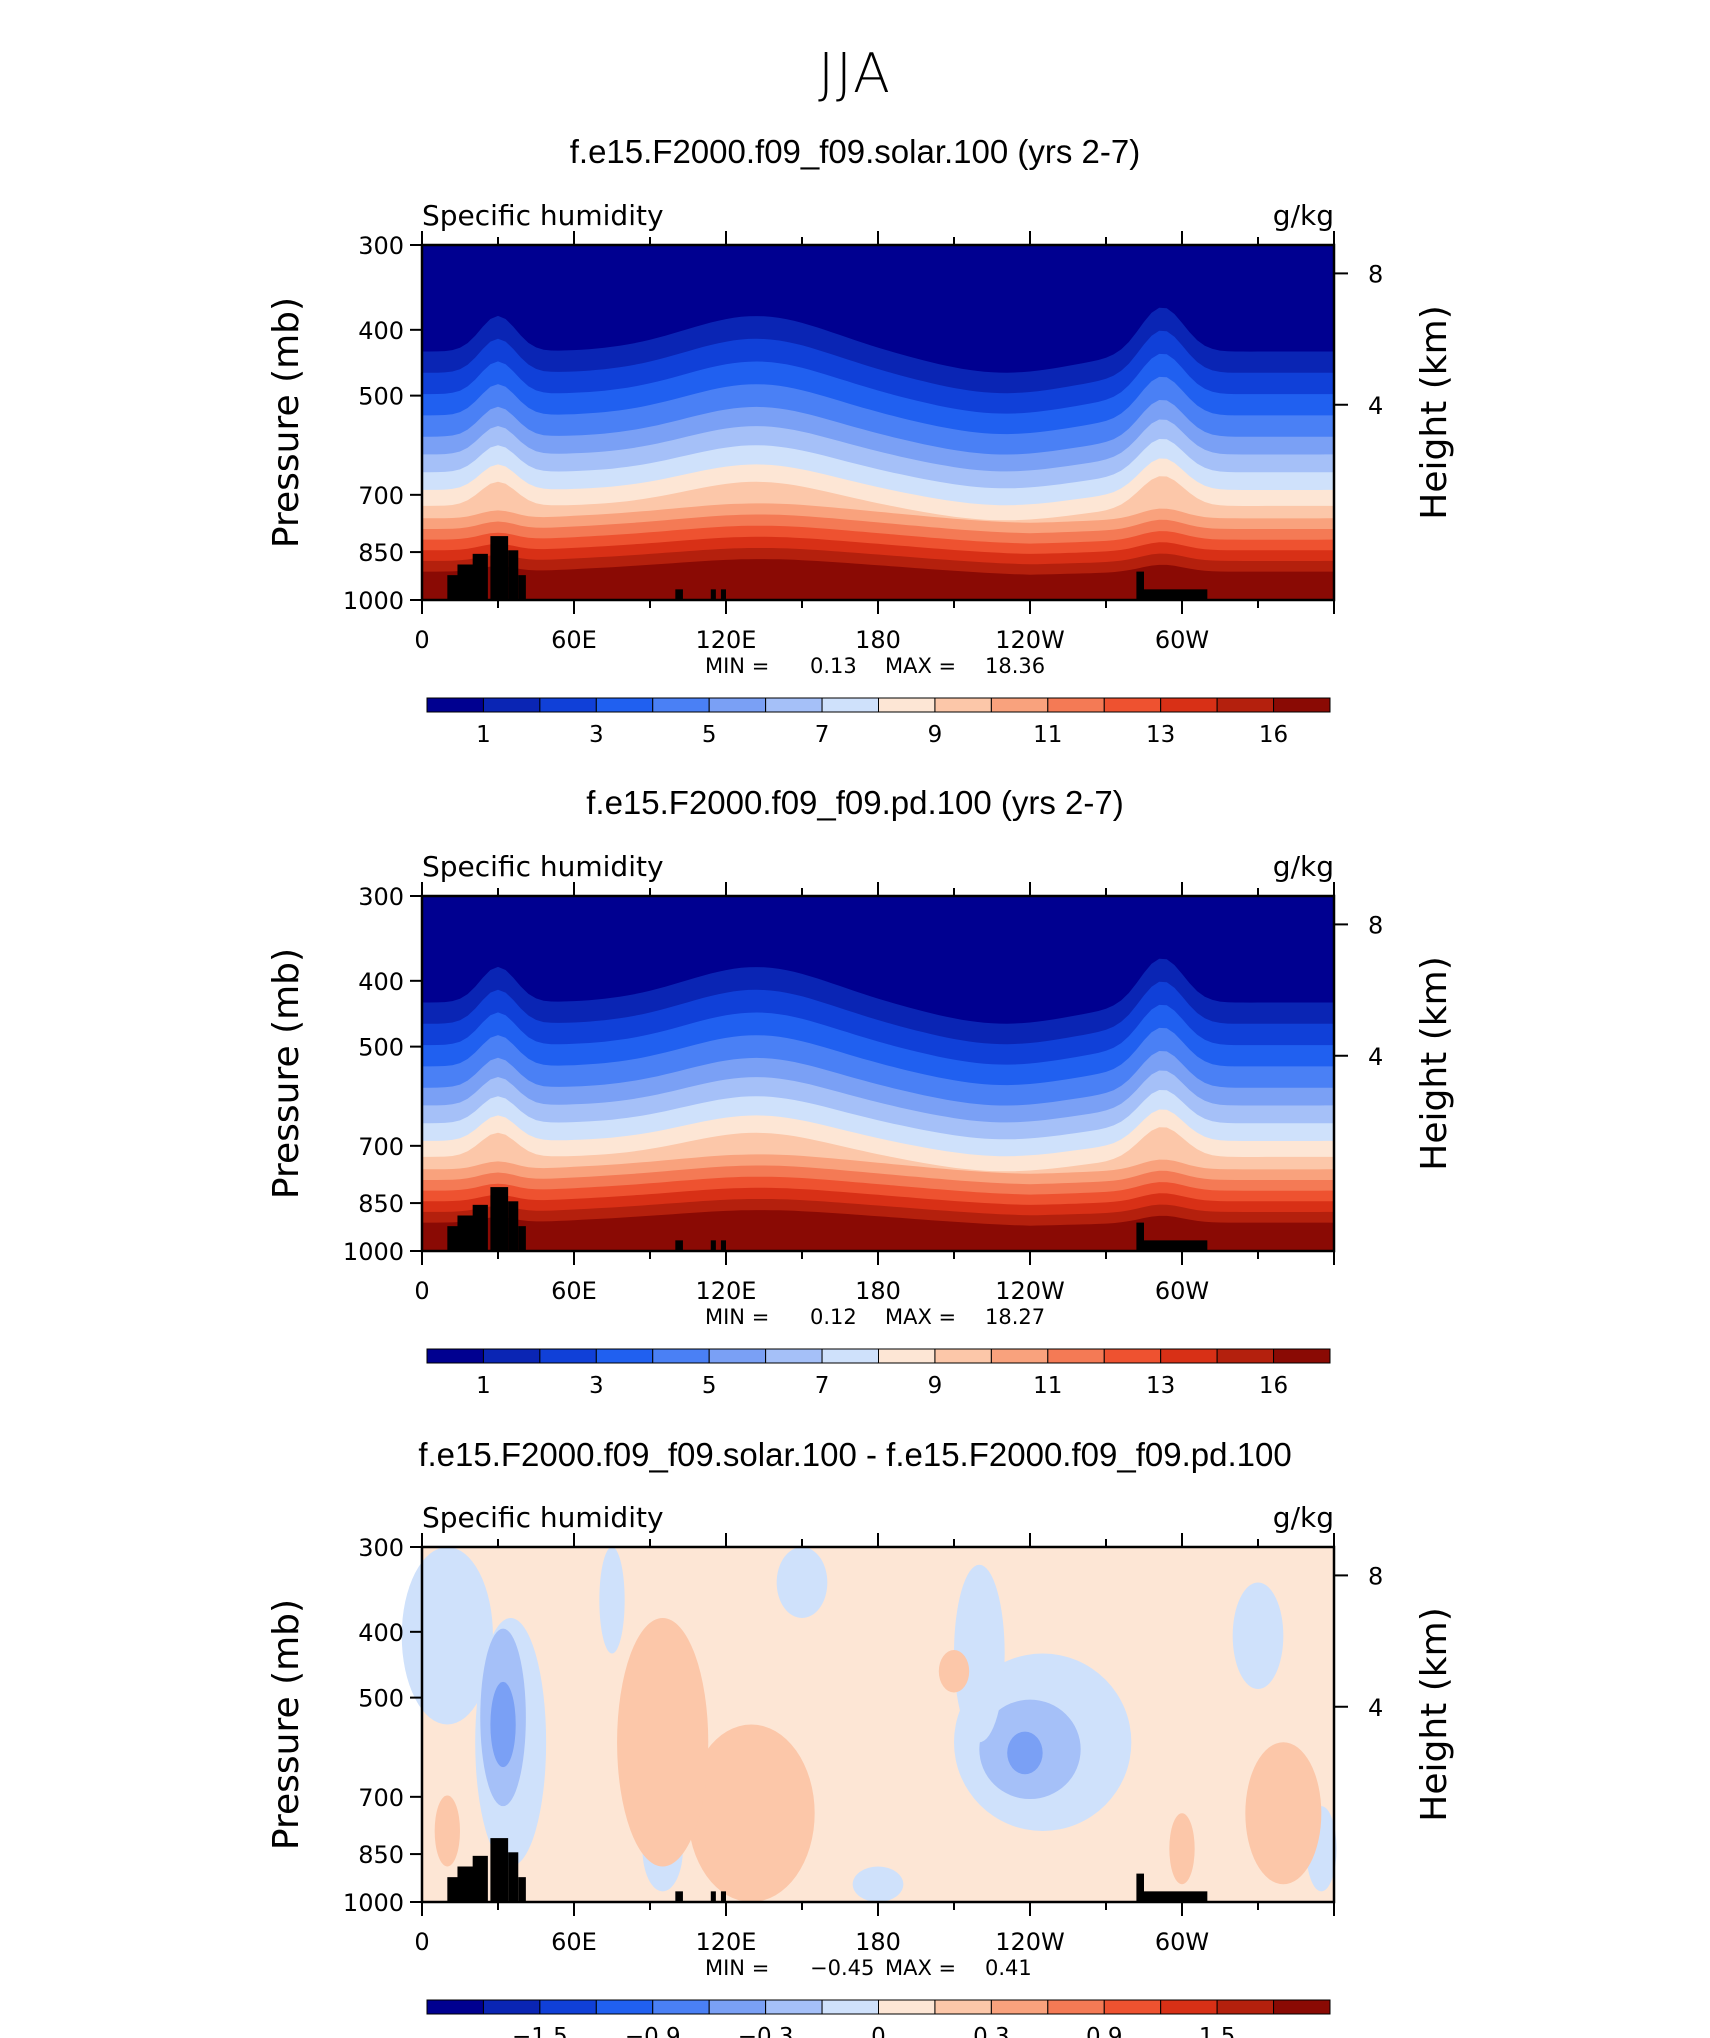  Describe the element at coordinates (1217, 2031) in the screenshot. I see `colorbar-label: 1.5` at that location.